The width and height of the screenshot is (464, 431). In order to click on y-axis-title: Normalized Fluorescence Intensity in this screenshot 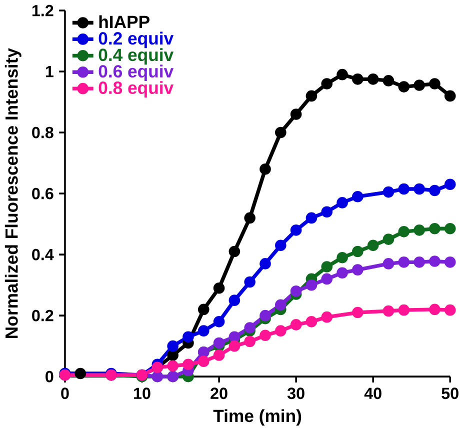, I will do `click(13, 193)`.